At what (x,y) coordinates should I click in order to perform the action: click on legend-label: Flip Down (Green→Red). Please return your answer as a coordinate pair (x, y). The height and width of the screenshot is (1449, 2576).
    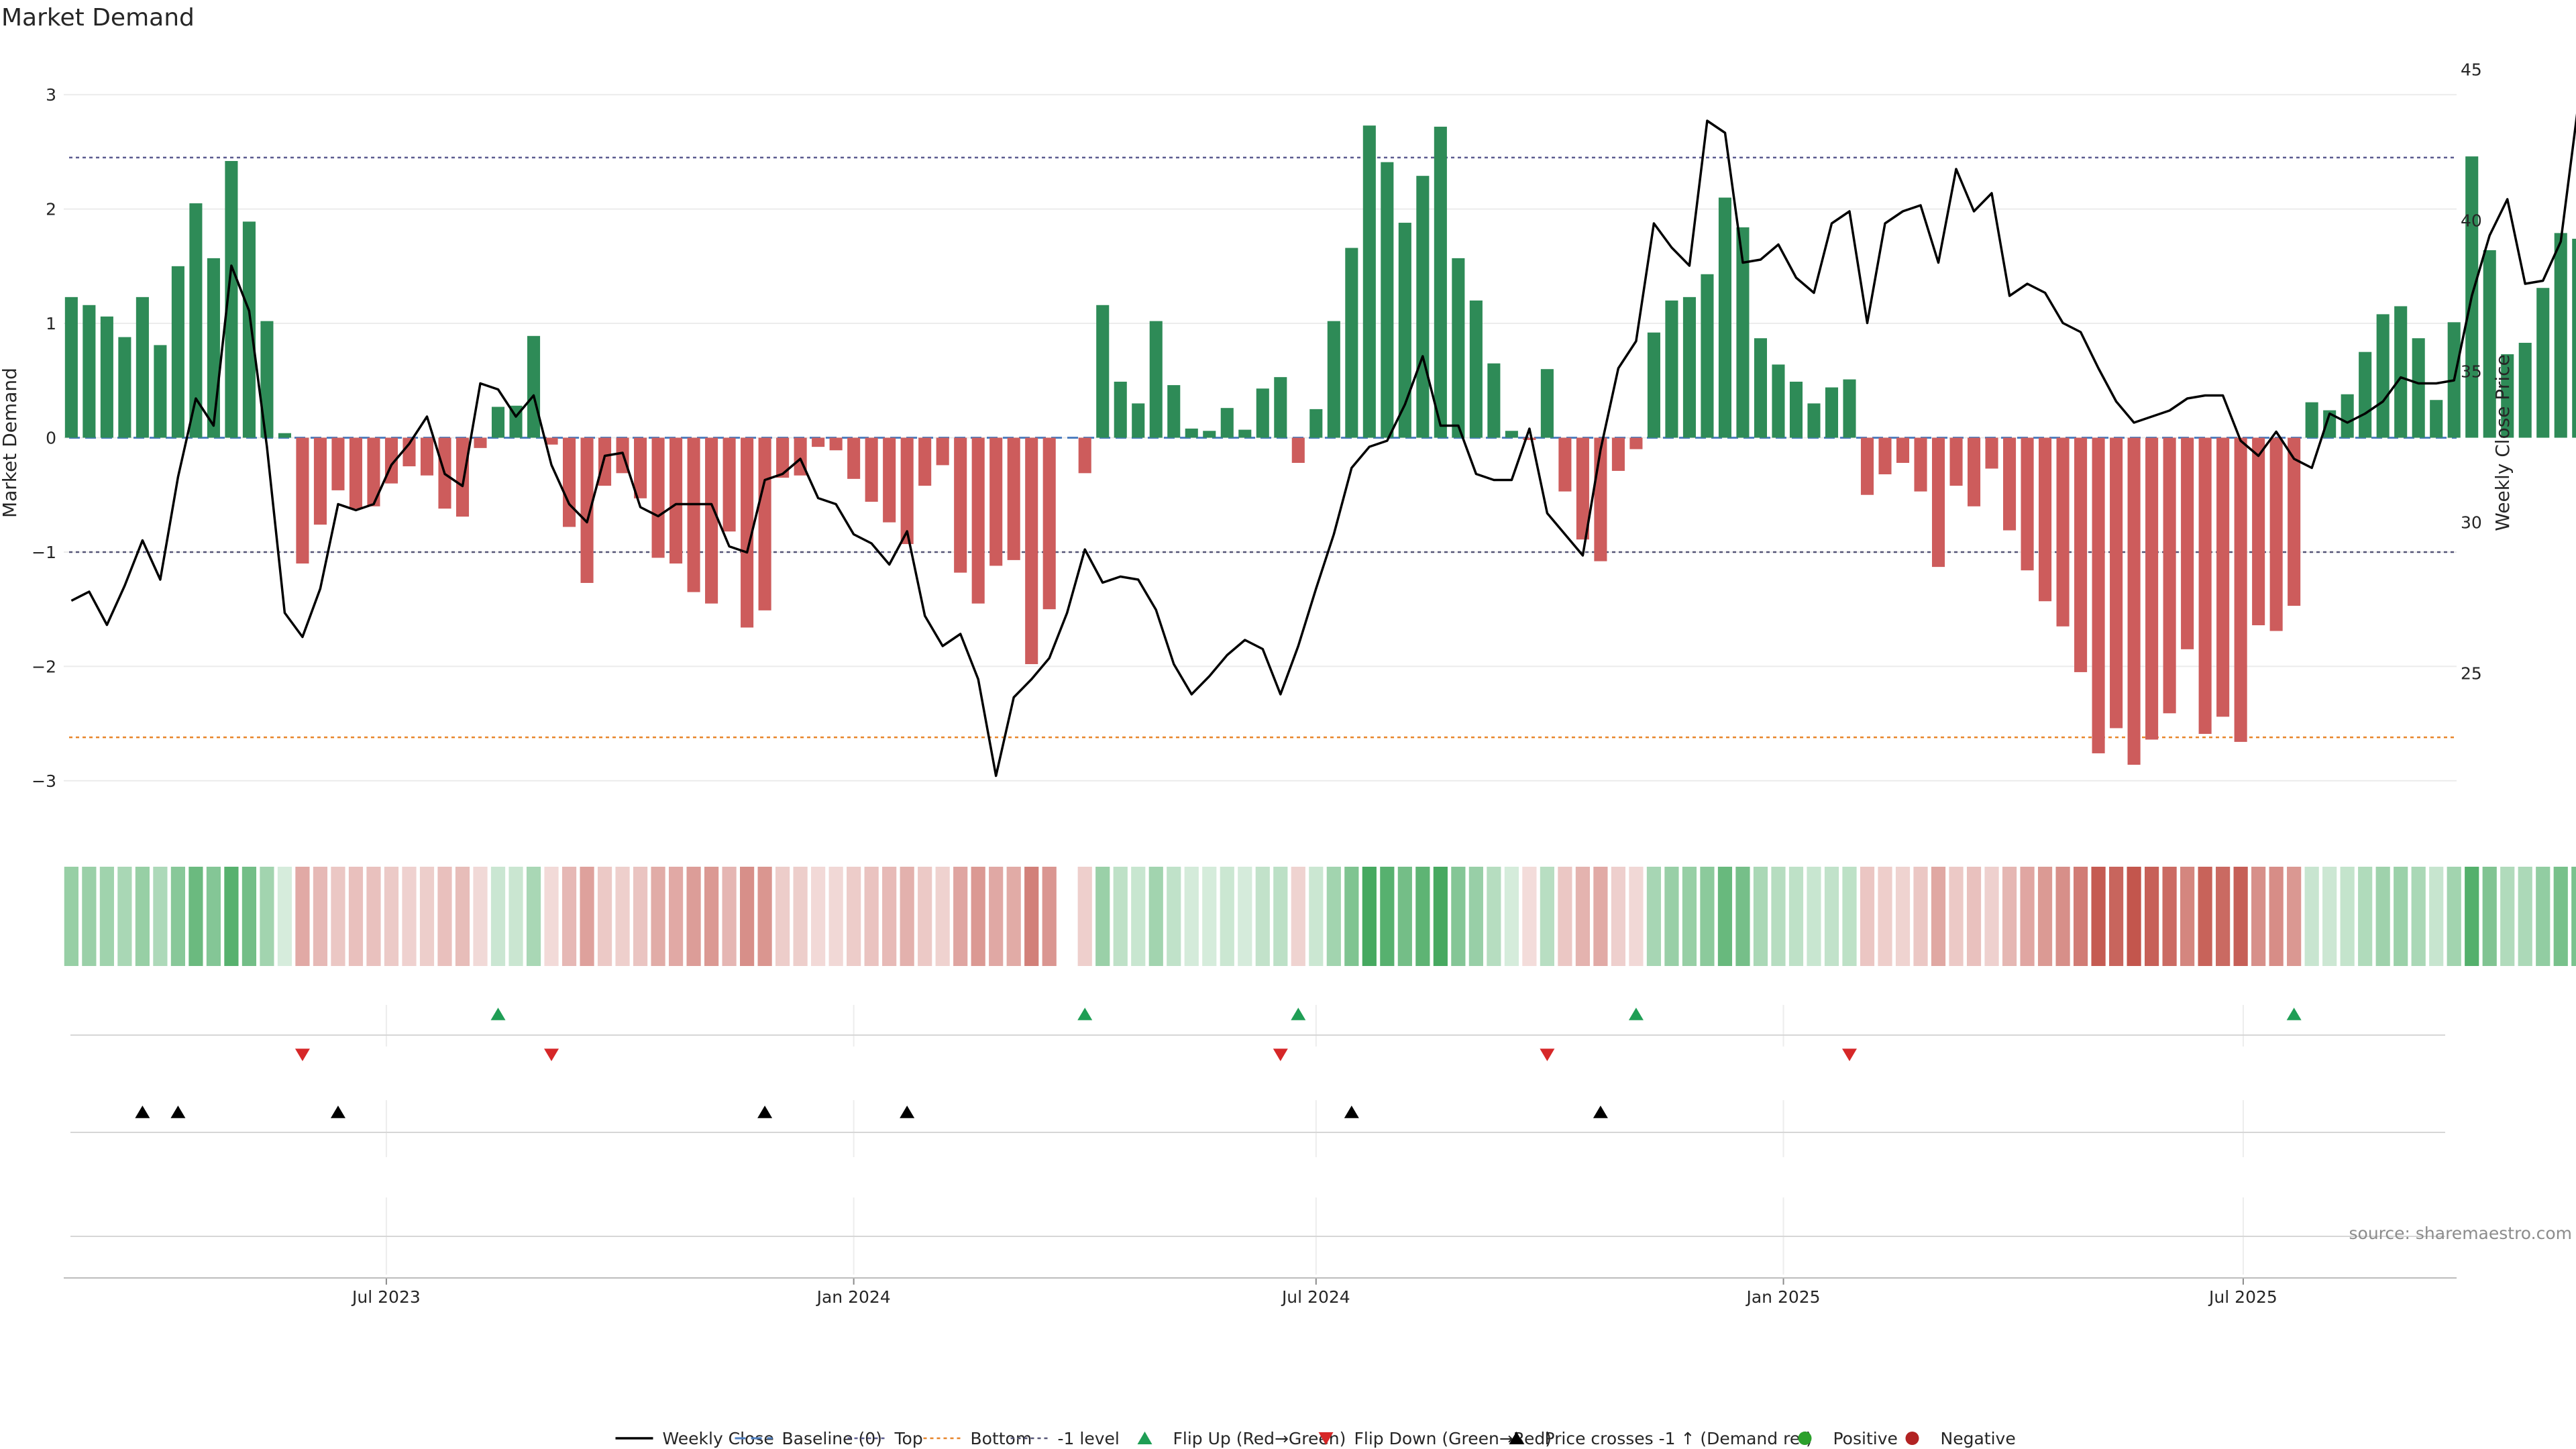
    Looking at the image, I should click on (1453, 1438).